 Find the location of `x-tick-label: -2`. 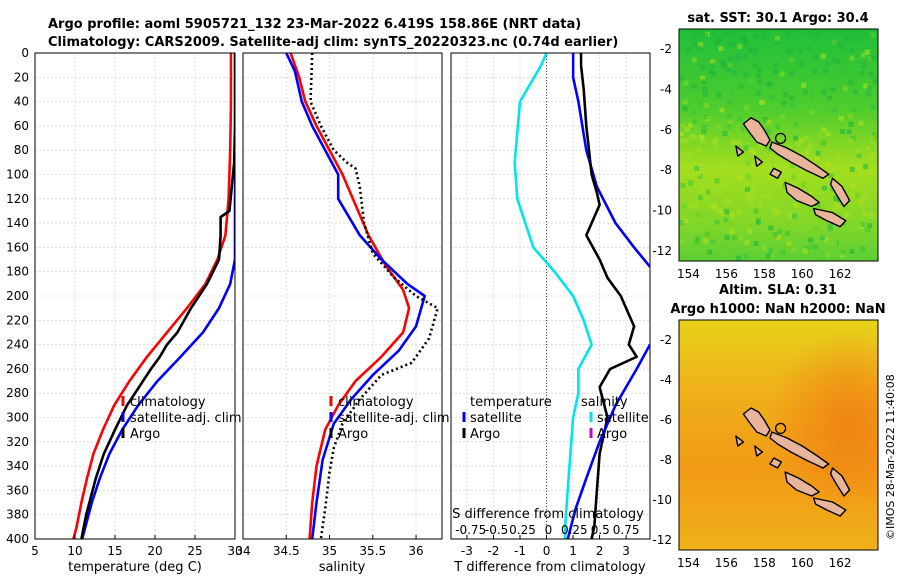

x-tick-label: -2 is located at coordinates (493, 551).